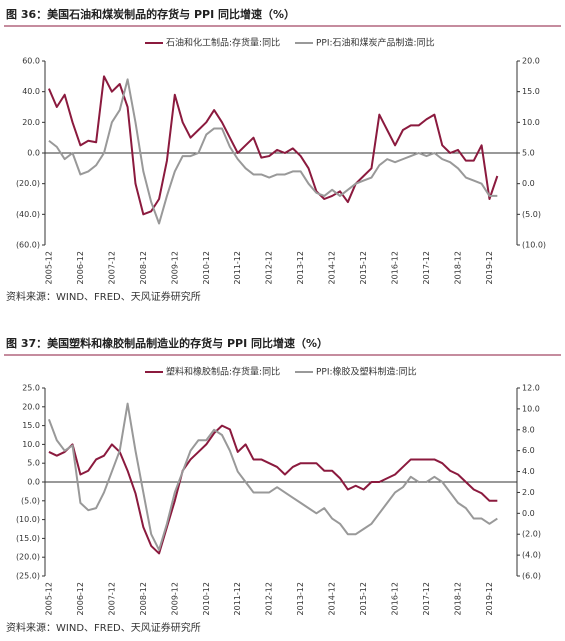  What do you see at coordinates (528, 492) in the screenshot?
I see `y2-tick-label: 2.0` at bounding box center [528, 492].